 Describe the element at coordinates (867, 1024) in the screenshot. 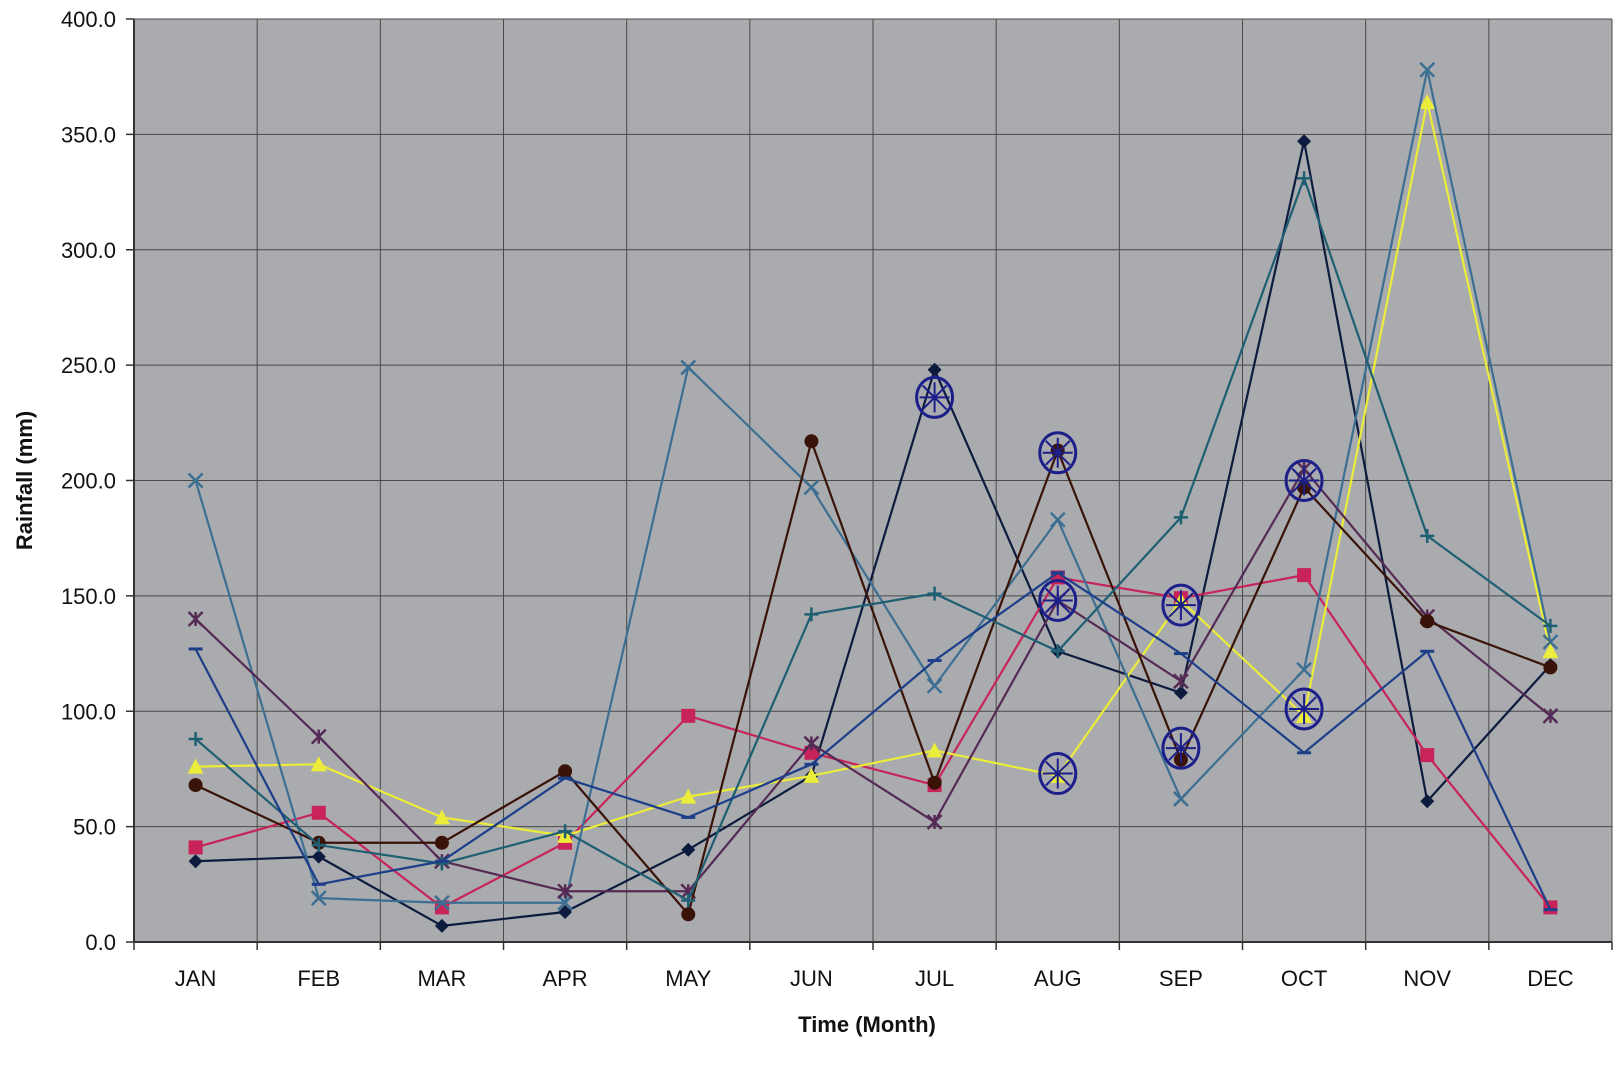

I see `x-axis-title: Time (Month)` at that location.